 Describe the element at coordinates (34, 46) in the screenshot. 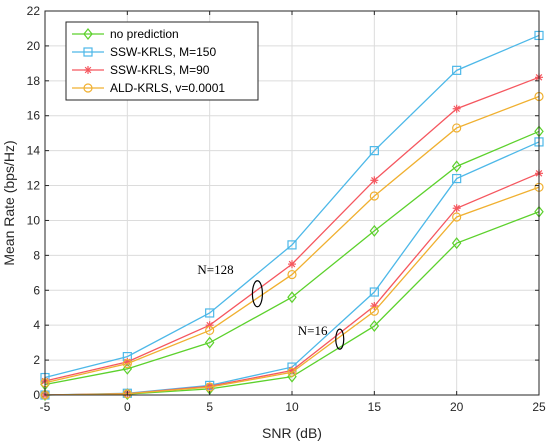

I see `y-tick-label: 20` at that location.